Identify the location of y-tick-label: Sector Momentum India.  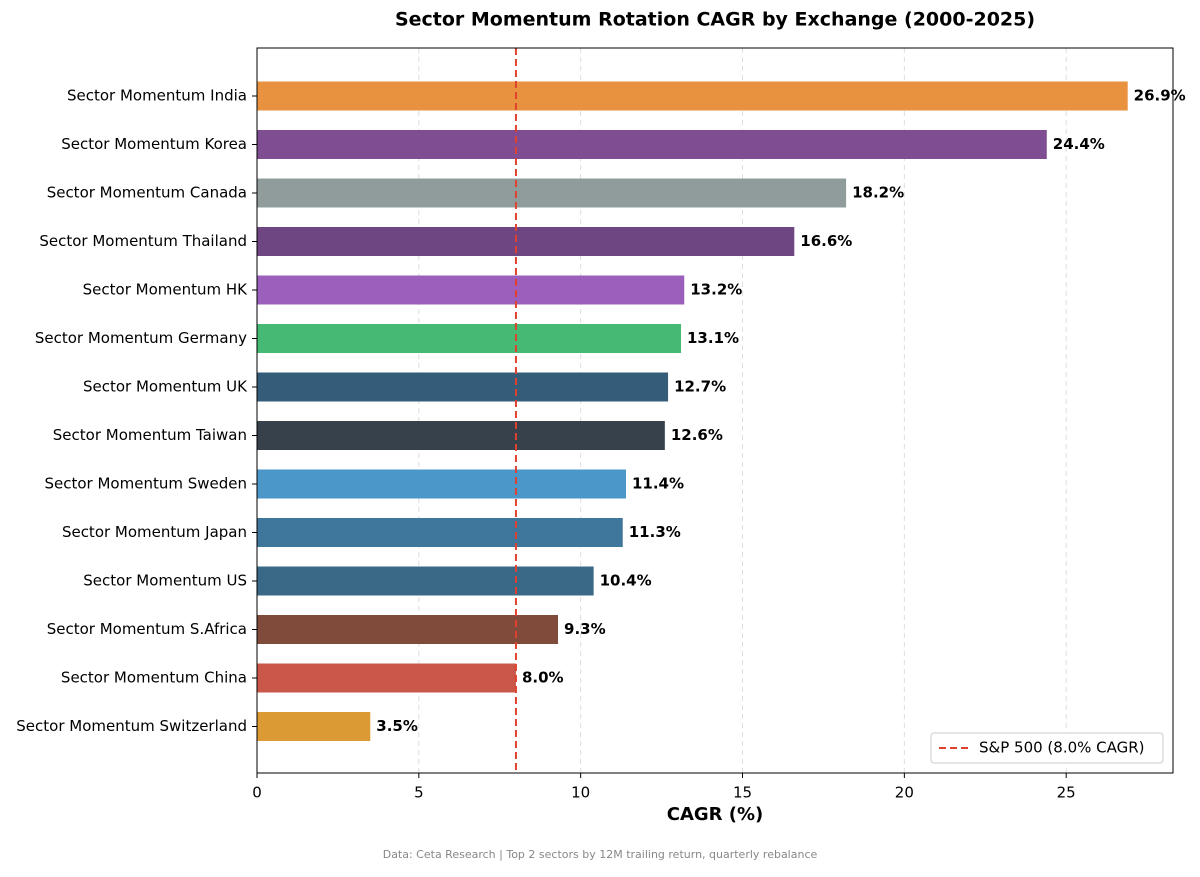
(157, 96).